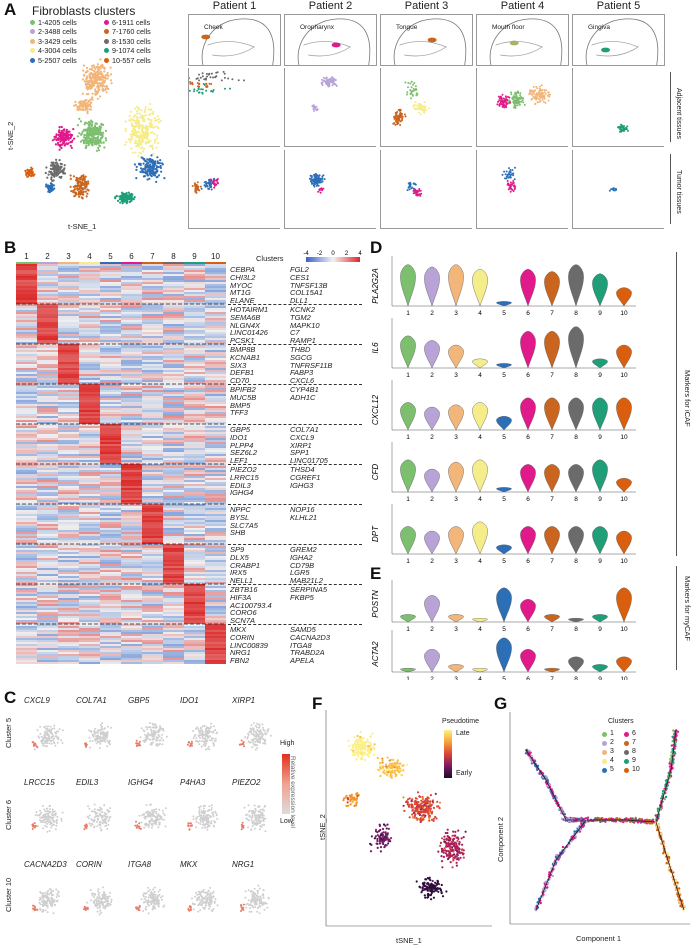 The height and width of the screenshot is (948, 700). Describe the element at coordinates (106, 51) in the screenshot. I see `cluster-dot` at that location.